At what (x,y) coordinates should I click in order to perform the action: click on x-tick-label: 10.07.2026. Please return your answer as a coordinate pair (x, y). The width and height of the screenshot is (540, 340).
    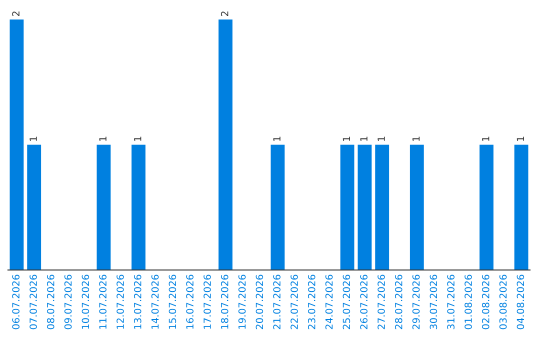
    Looking at the image, I should click on (86, 301).